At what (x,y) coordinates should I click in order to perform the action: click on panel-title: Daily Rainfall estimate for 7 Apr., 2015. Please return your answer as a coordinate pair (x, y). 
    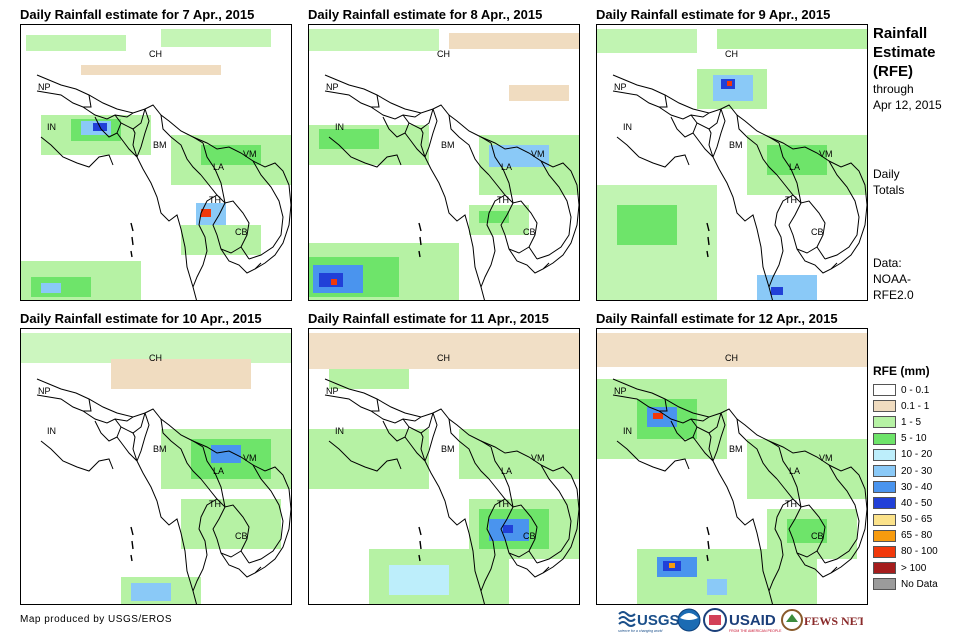
    Looking at the image, I should click on (137, 14).